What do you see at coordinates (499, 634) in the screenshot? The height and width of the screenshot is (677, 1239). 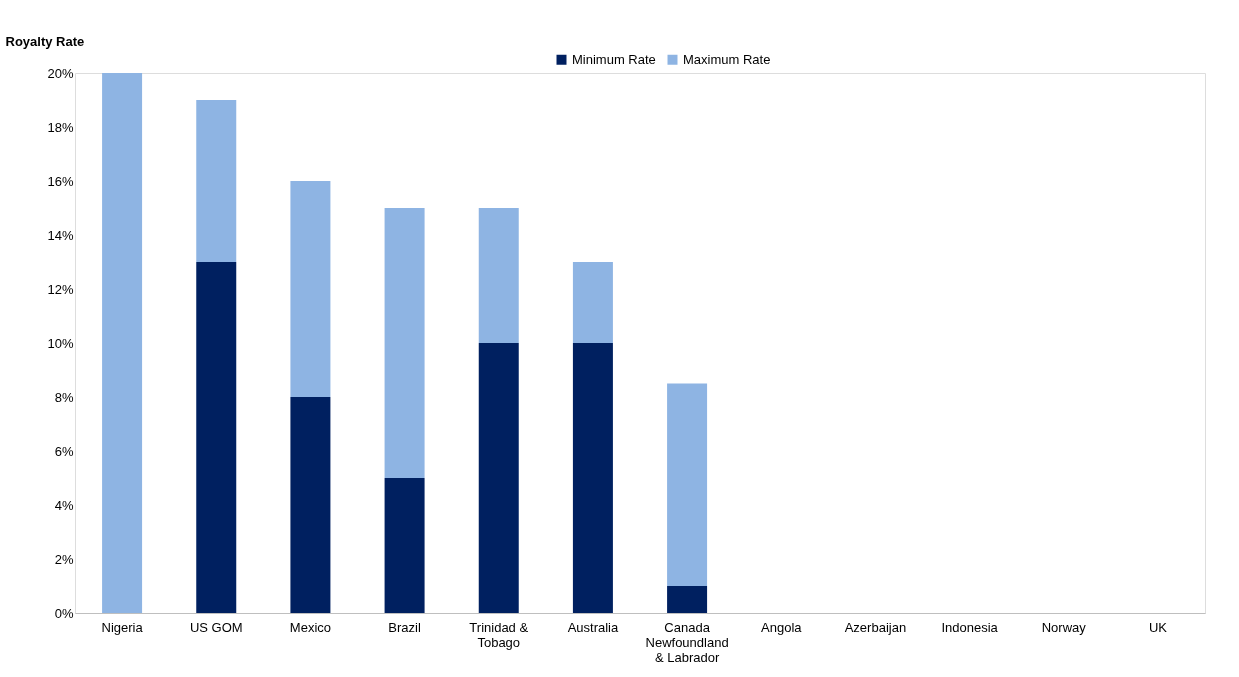 I see `x-tick-label: Trinidad & Tobago` at bounding box center [499, 634].